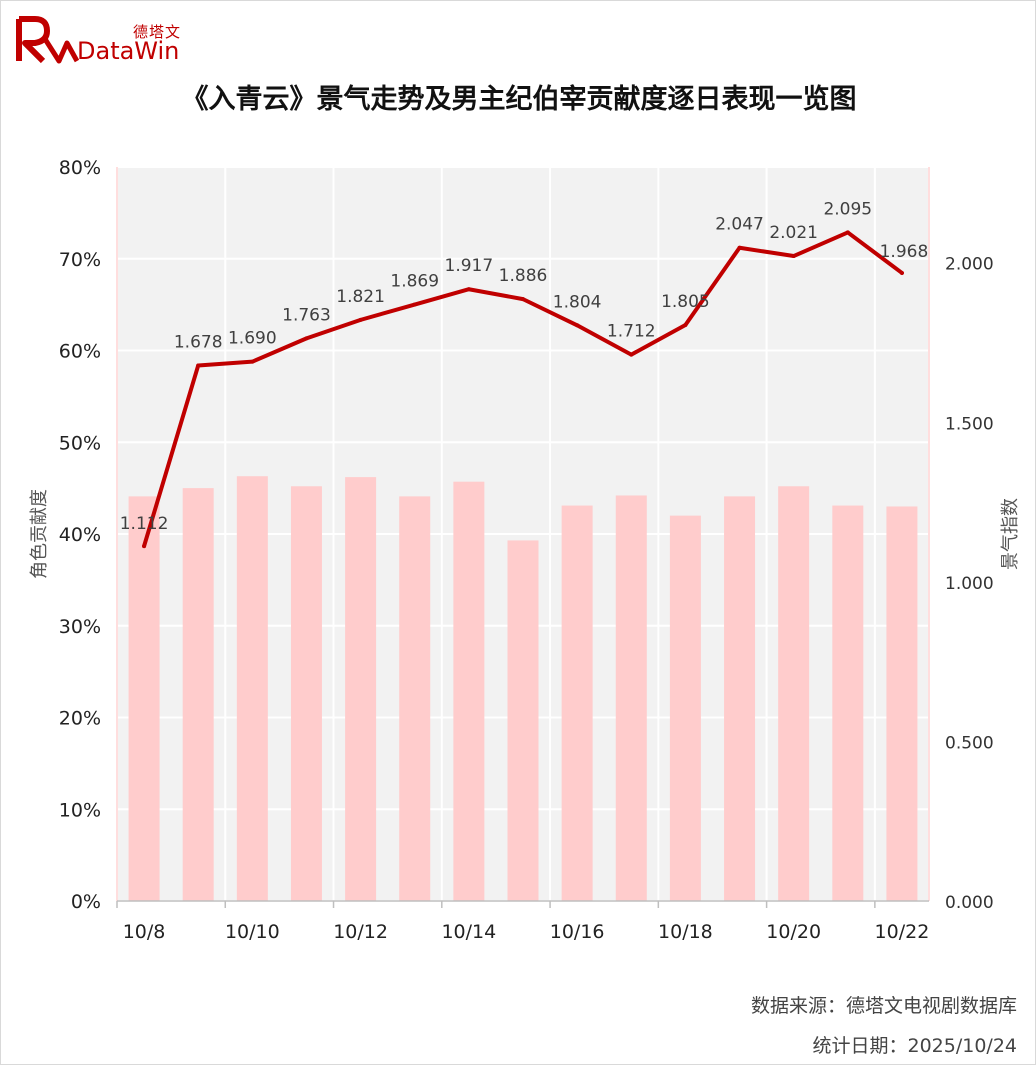 The height and width of the screenshot is (1065, 1036). What do you see at coordinates (793, 932) in the screenshot?
I see `x-tick-label: 10/20` at bounding box center [793, 932].